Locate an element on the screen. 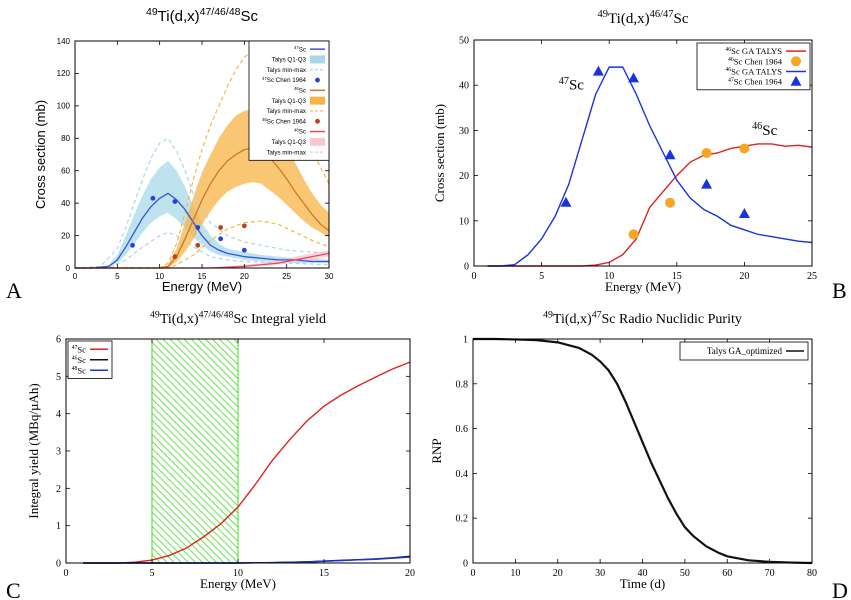  chart-title-part-3: Sc Integral yield is located at coordinates (279, 319).